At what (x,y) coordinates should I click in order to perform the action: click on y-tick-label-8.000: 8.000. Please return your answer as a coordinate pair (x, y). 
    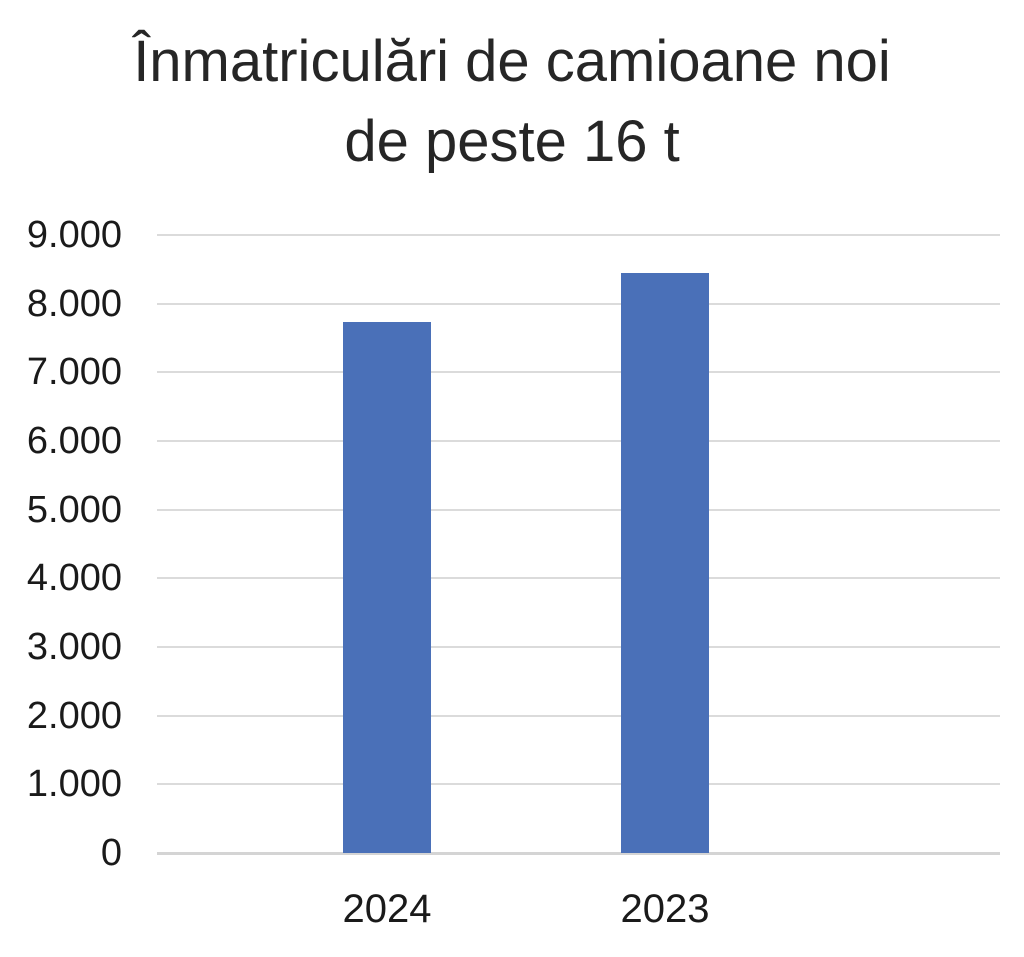
    Looking at the image, I should click on (74, 303).